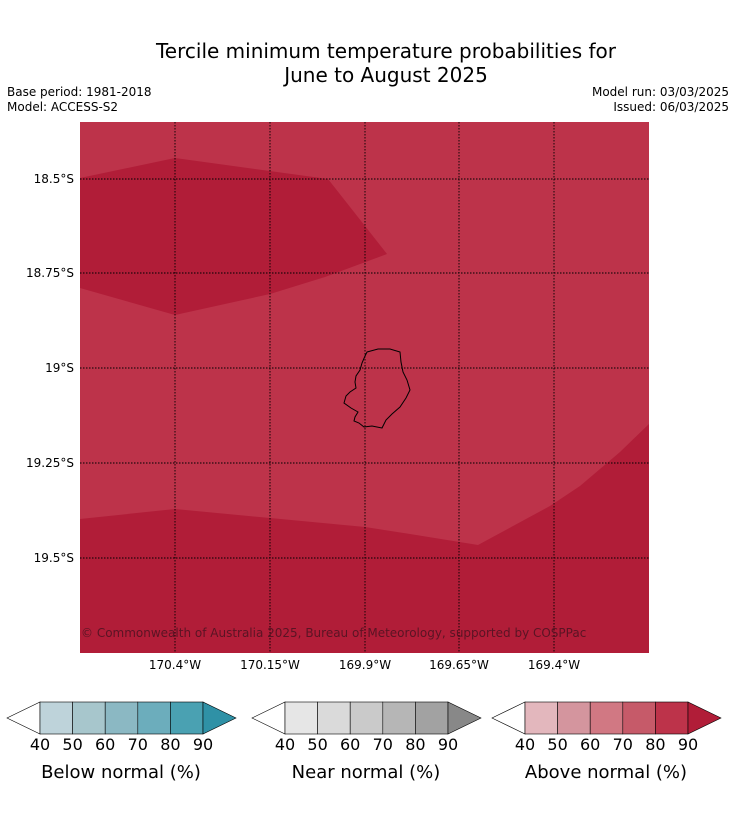 Image resolution: width=736 pixels, height=816 pixels. What do you see at coordinates (50, 273) in the screenshot?
I see `latitude-label: 18.75°S` at bounding box center [50, 273].